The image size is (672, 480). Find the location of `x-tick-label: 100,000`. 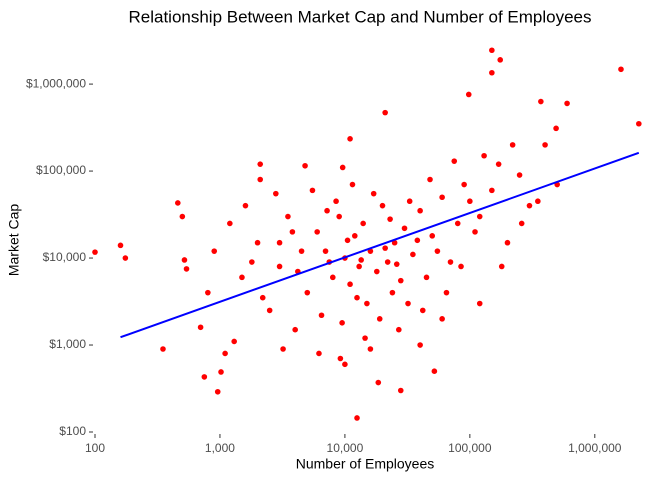

x-tick-label: 100,000 is located at coordinates (470, 448).